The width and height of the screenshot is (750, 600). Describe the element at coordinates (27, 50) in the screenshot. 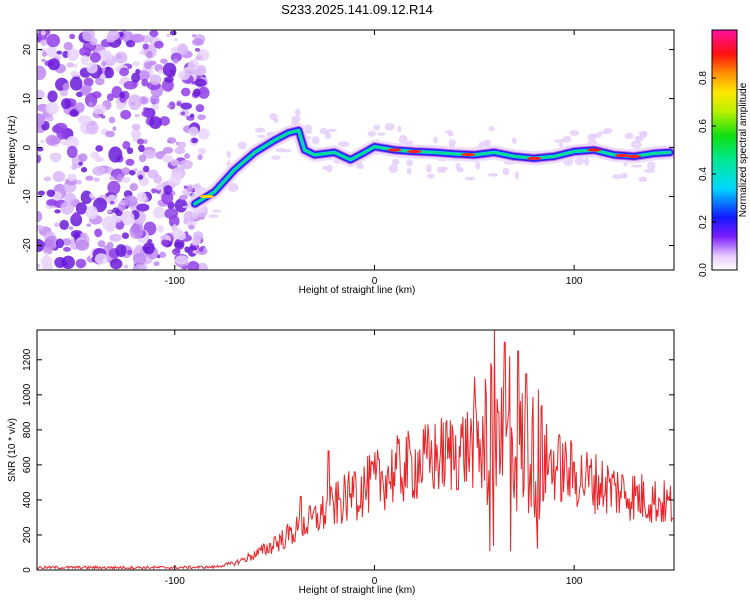

I see `y-tick-label: 20` at that location.